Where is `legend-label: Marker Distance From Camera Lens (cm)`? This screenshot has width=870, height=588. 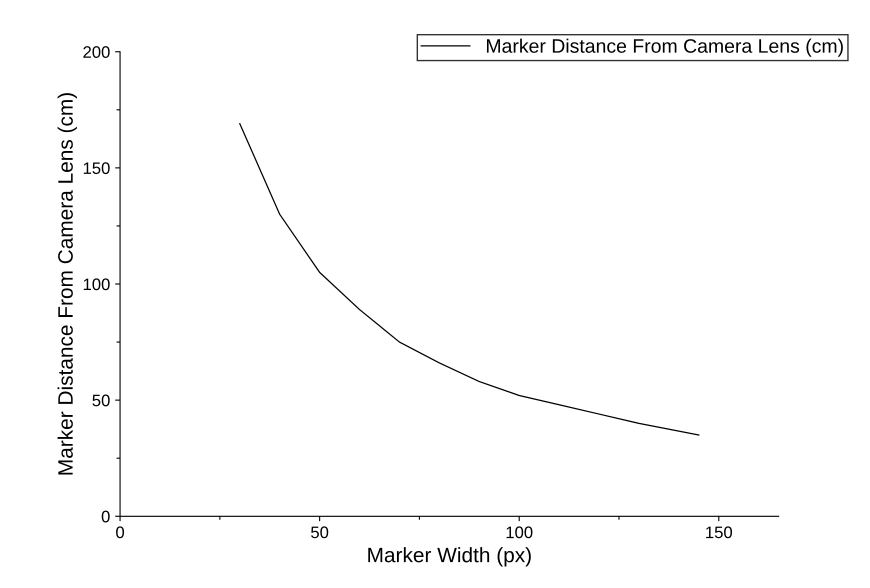 legend-label: Marker Distance From Camera Lens (cm) is located at coordinates (664, 47).